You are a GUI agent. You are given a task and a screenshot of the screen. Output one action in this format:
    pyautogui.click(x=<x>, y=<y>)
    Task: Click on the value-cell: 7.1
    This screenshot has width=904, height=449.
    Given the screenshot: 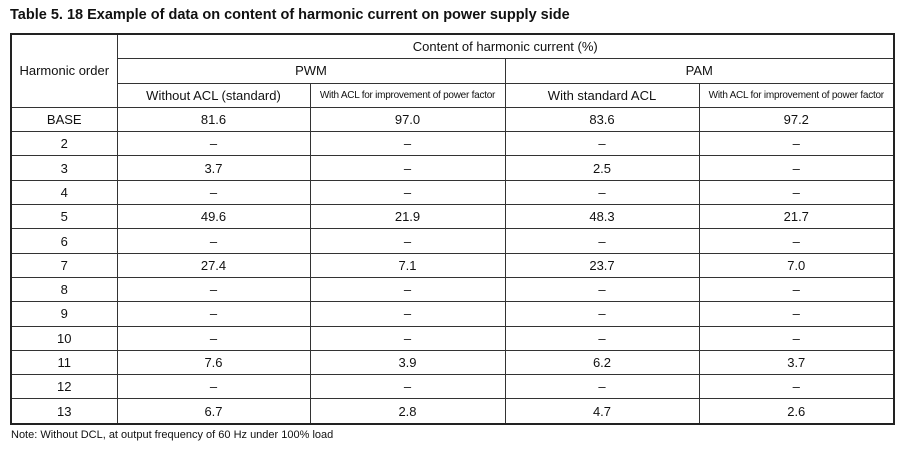 What is the action you would take?
    pyautogui.click(x=407, y=265)
    